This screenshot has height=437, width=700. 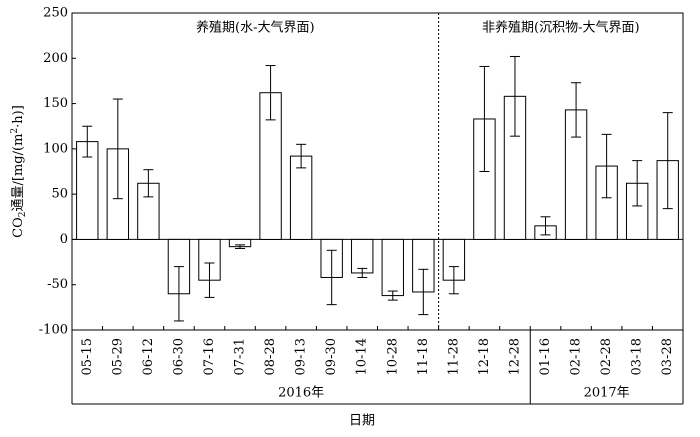 I want to click on x-tick-label: 01-16, so click(x=545, y=356).